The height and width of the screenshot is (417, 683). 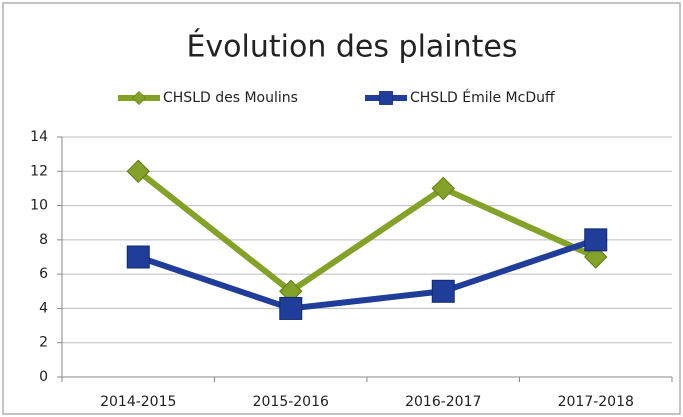 I want to click on chart-title: Évolution des plaintes, so click(x=351, y=47).